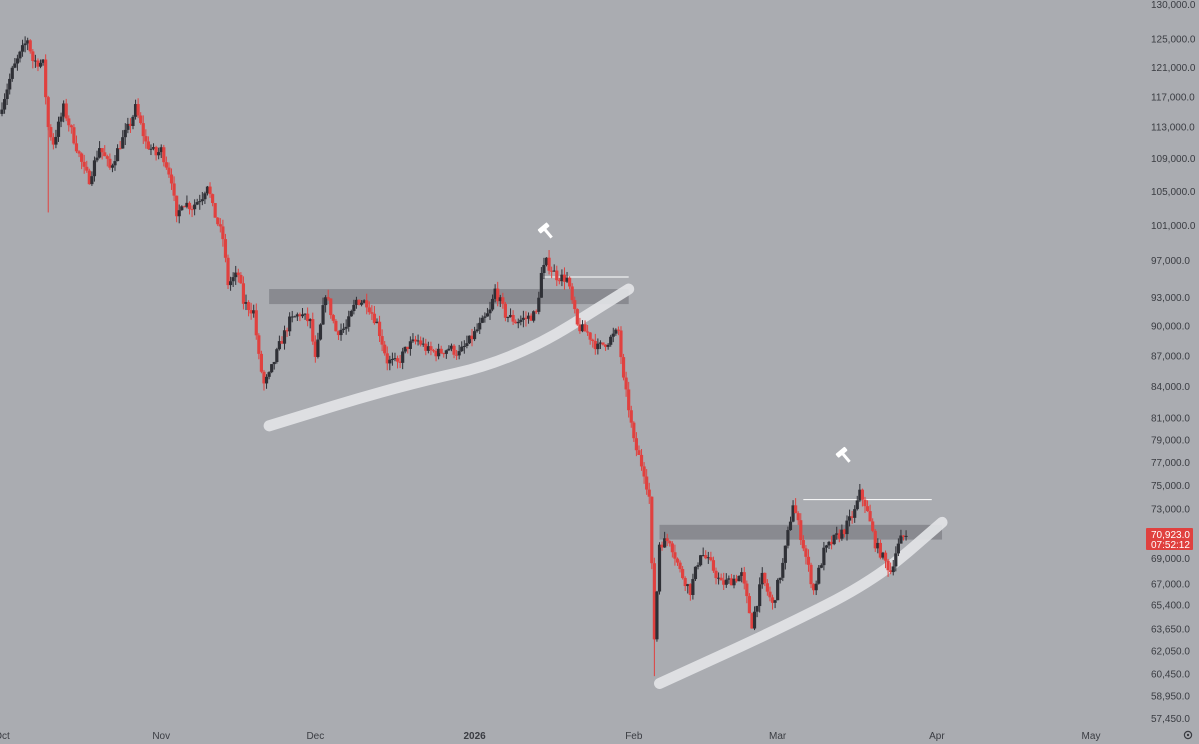 Image resolution: width=1199 pixels, height=744 pixels. I want to click on settings-icon, so click(1188, 735).